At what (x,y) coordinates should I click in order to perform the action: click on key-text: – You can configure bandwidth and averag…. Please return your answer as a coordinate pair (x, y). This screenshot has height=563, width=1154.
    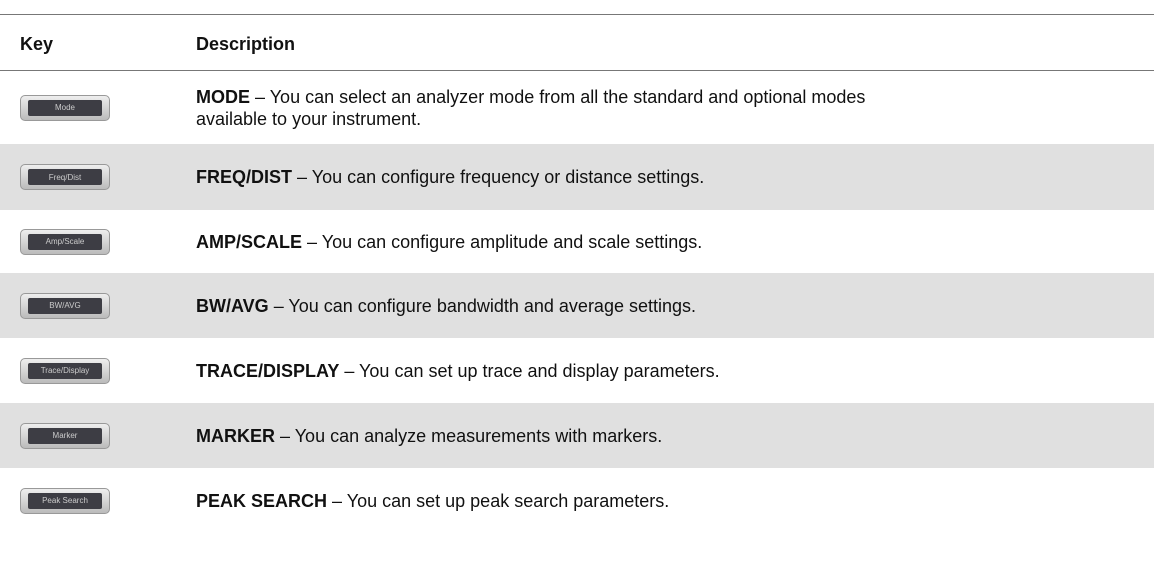
    Looking at the image, I should click on (485, 305).